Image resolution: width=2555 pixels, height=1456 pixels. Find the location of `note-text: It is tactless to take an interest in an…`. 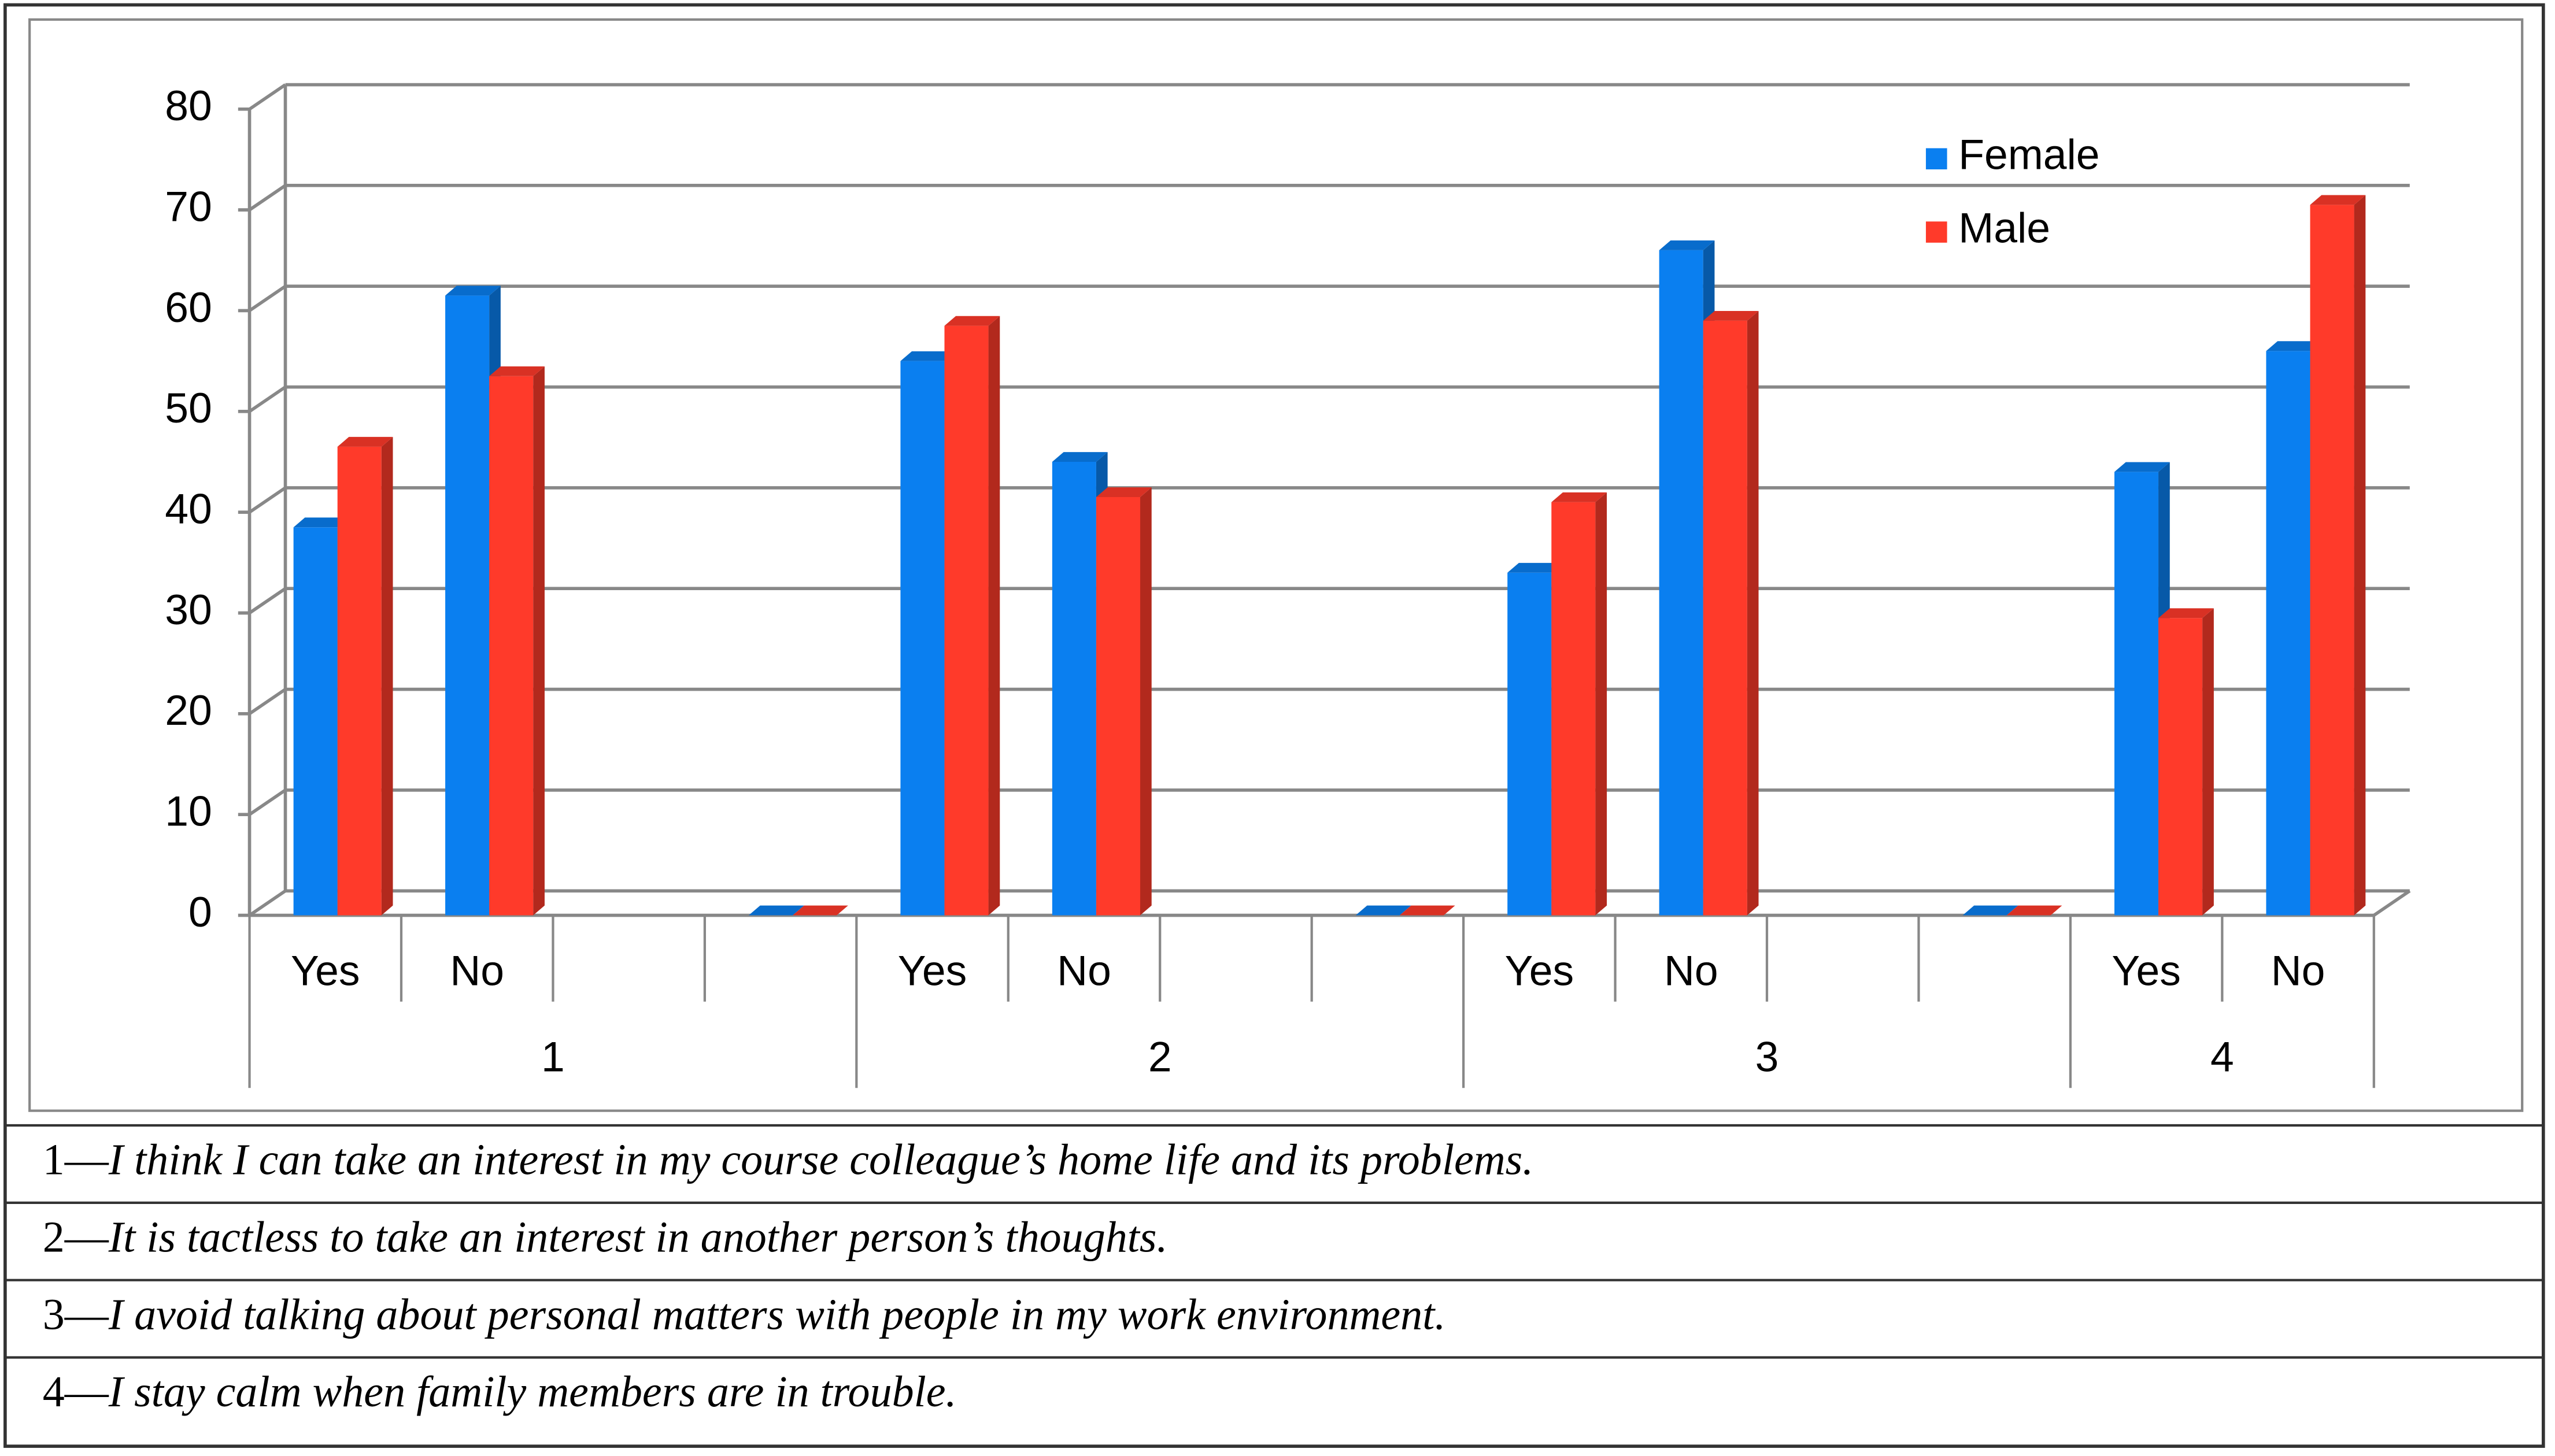

note-text: It is tactless to take an interest in an… is located at coordinates (638, 1237).